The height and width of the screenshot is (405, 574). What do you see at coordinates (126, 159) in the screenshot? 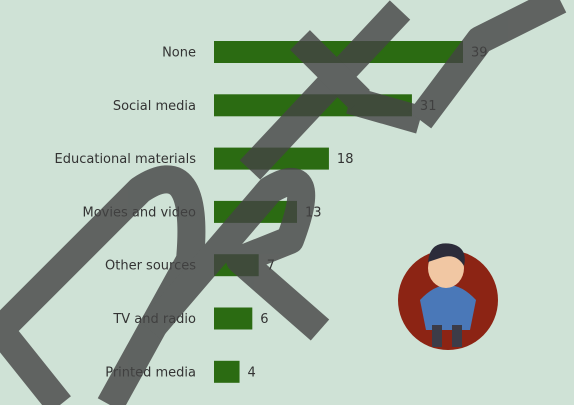
I see `category-label: Educational materials` at bounding box center [126, 159].